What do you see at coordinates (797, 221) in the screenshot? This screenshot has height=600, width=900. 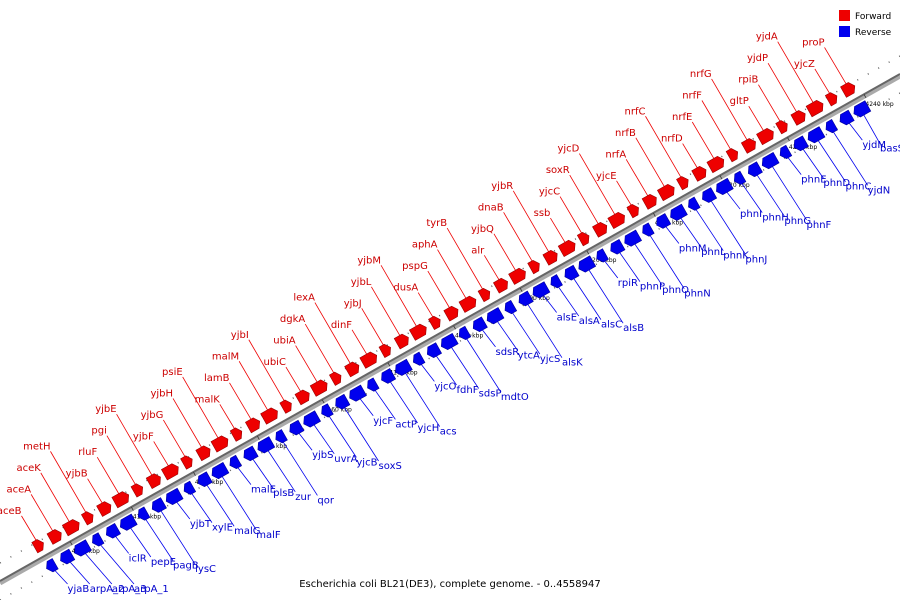 I see `gene-phng-label: phnG` at bounding box center [797, 221].